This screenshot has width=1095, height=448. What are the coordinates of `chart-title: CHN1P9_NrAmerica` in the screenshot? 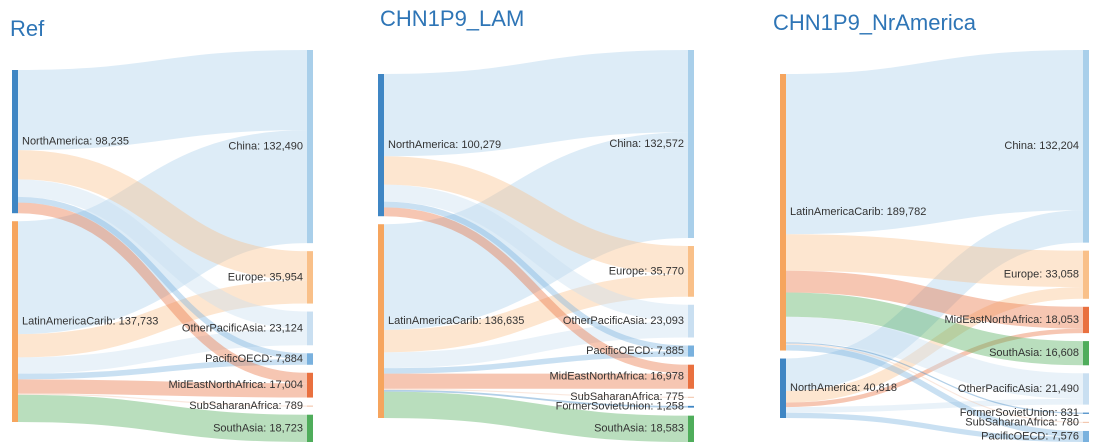 It's located at (875, 22).